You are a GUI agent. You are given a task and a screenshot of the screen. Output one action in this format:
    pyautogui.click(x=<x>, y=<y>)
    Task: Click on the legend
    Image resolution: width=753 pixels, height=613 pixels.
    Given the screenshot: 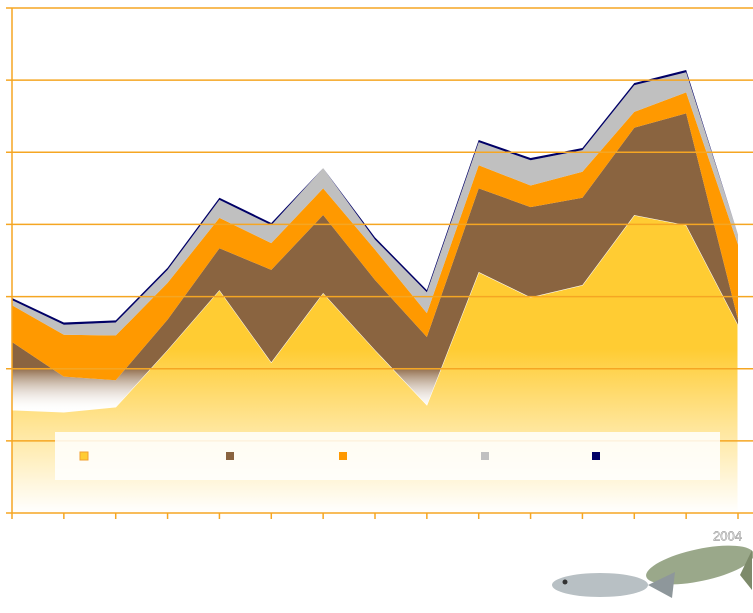 What is the action you would take?
    pyautogui.click(x=387, y=456)
    